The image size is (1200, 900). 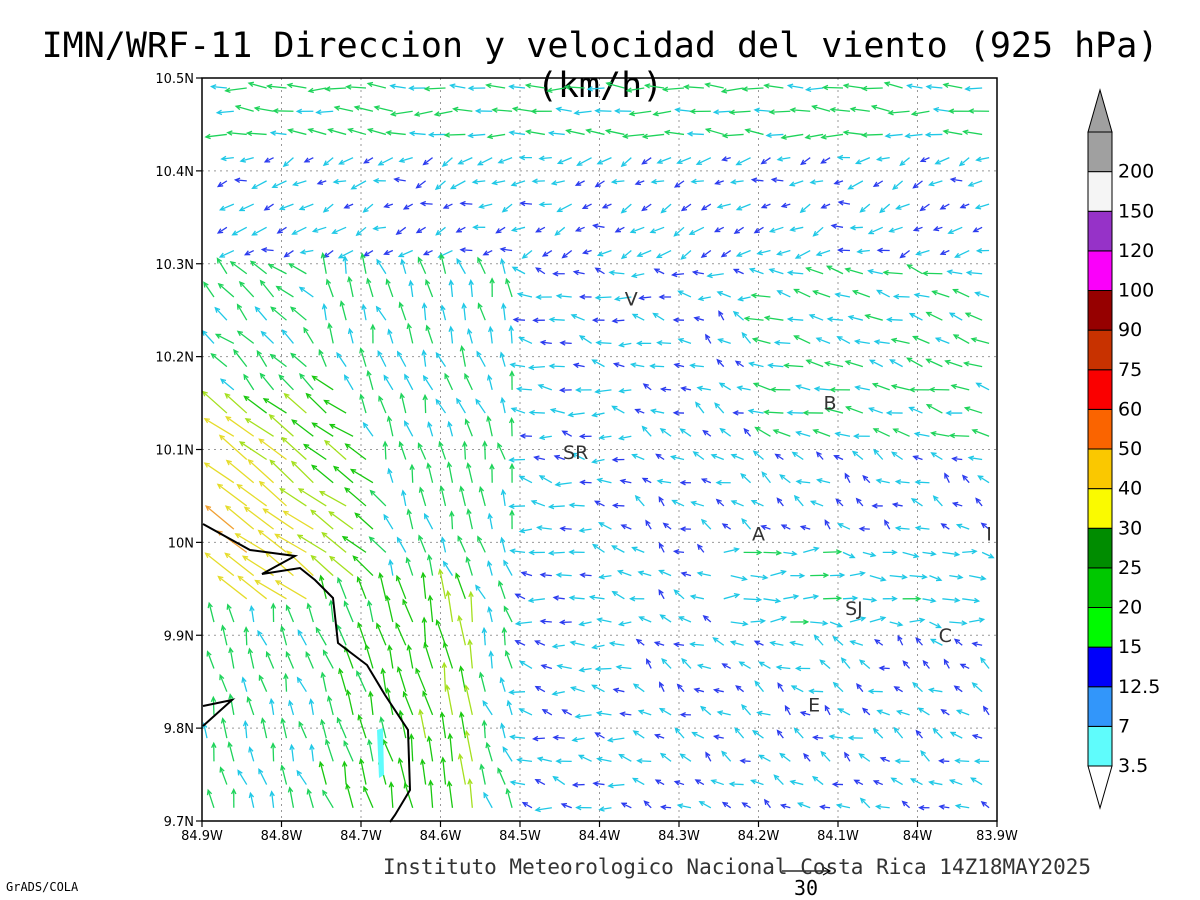 What do you see at coordinates (1130, 528) in the screenshot?
I see `legend-label: 30` at bounding box center [1130, 528].